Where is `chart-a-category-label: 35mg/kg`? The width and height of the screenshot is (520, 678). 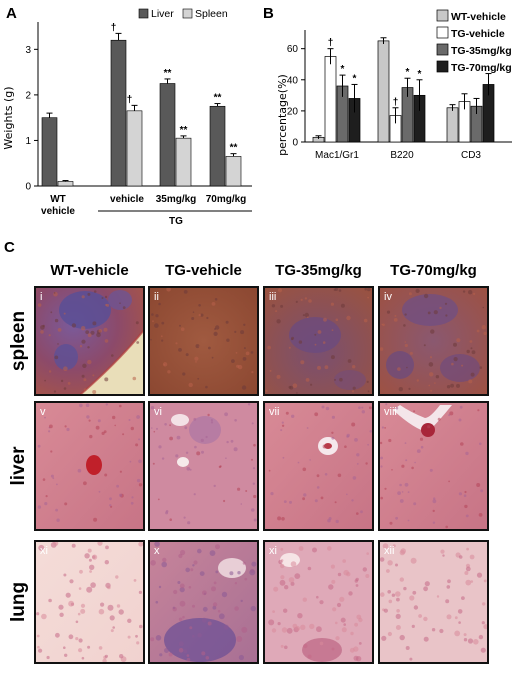 chart-a-category-label: 35mg/kg is located at coordinates (176, 199).